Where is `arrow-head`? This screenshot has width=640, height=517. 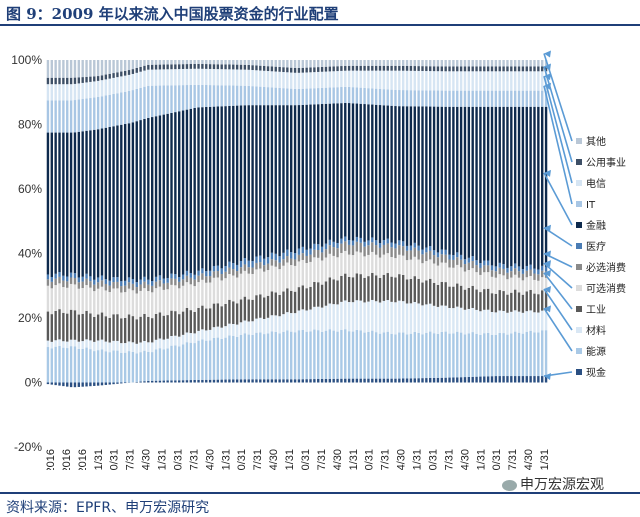 arrow-head is located at coordinates (547, 86).